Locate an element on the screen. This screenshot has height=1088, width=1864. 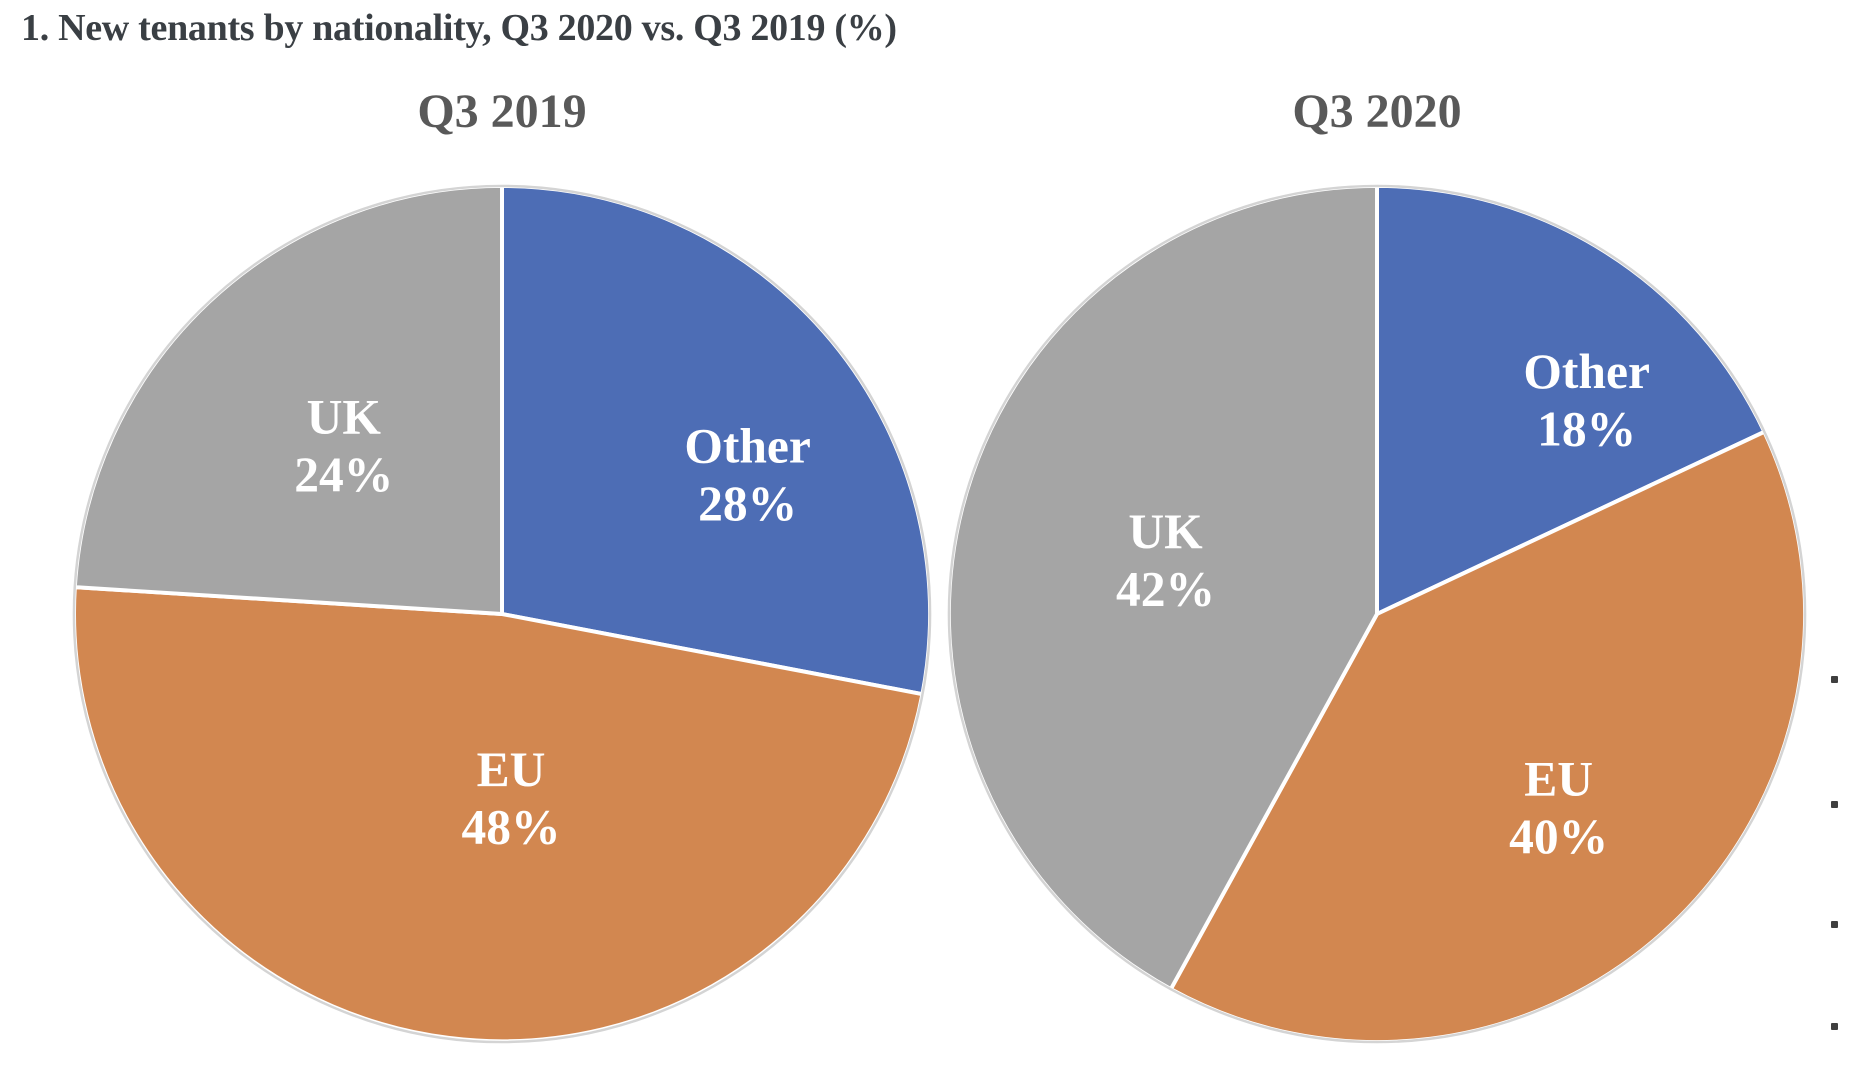
slice-label-eu-q3-2019: EU 48% is located at coordinates (510, 798).